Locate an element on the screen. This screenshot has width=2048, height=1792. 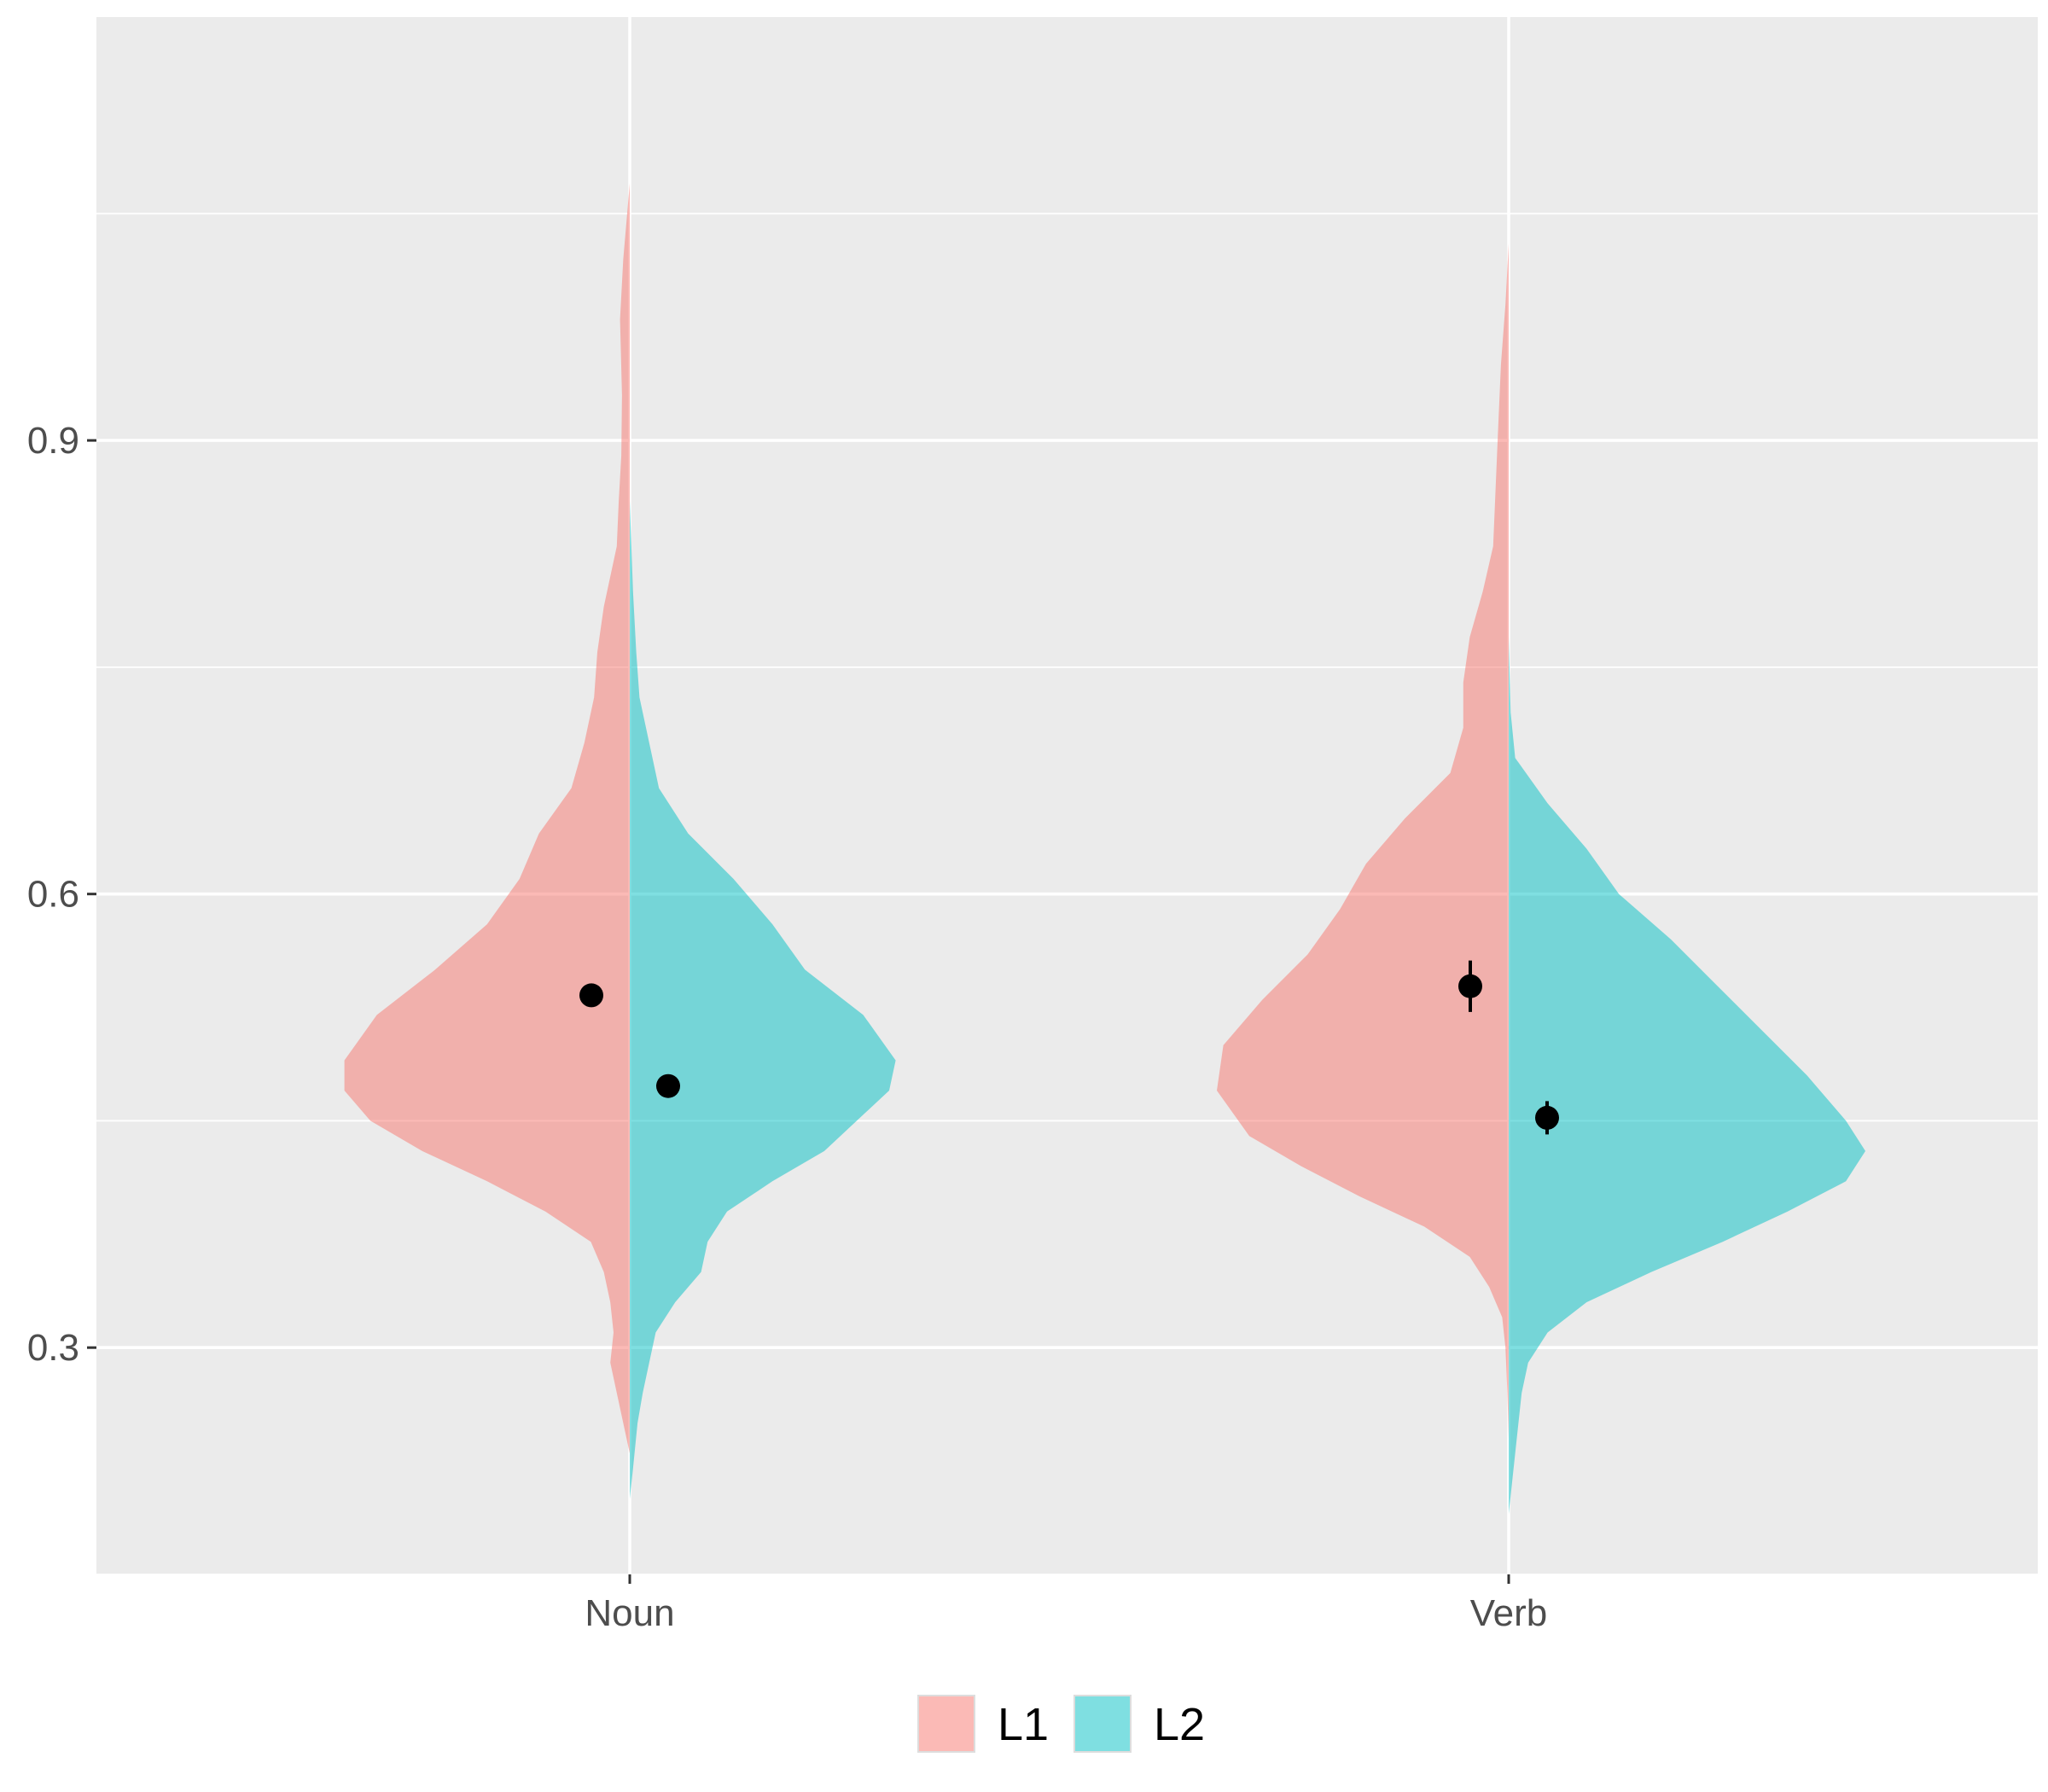
y-tick-label: 0.6 is located at coordinates (53, 895).